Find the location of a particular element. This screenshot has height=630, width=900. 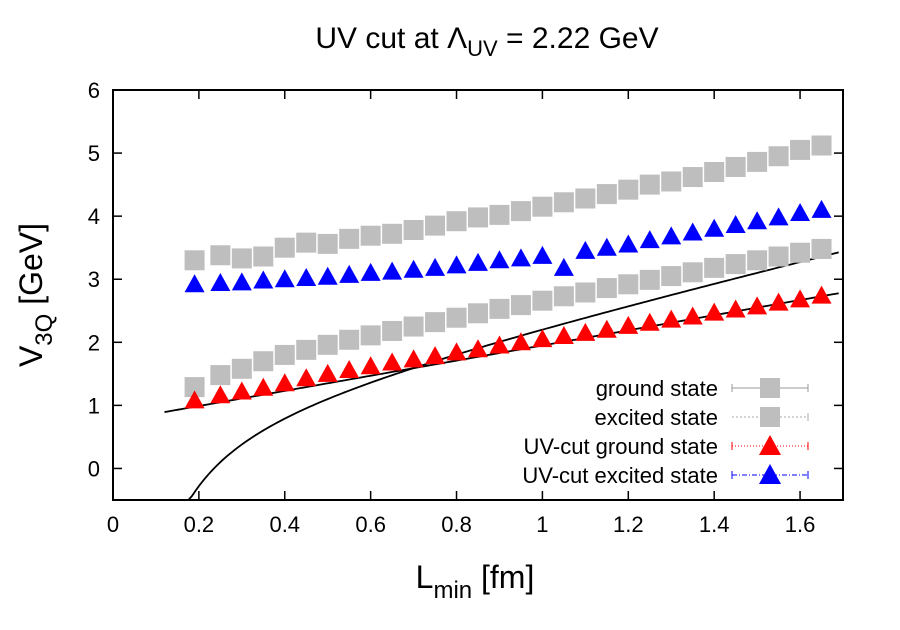

legend-label: excited state is located at coordinates (656, 417).